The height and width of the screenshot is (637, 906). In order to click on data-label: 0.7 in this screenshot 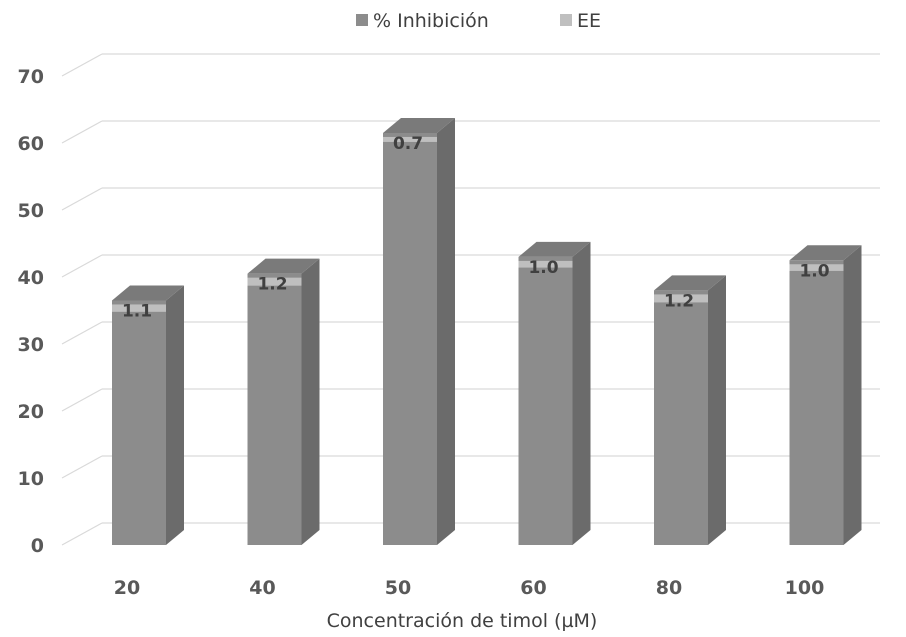, I will do `click(408, 144)`.